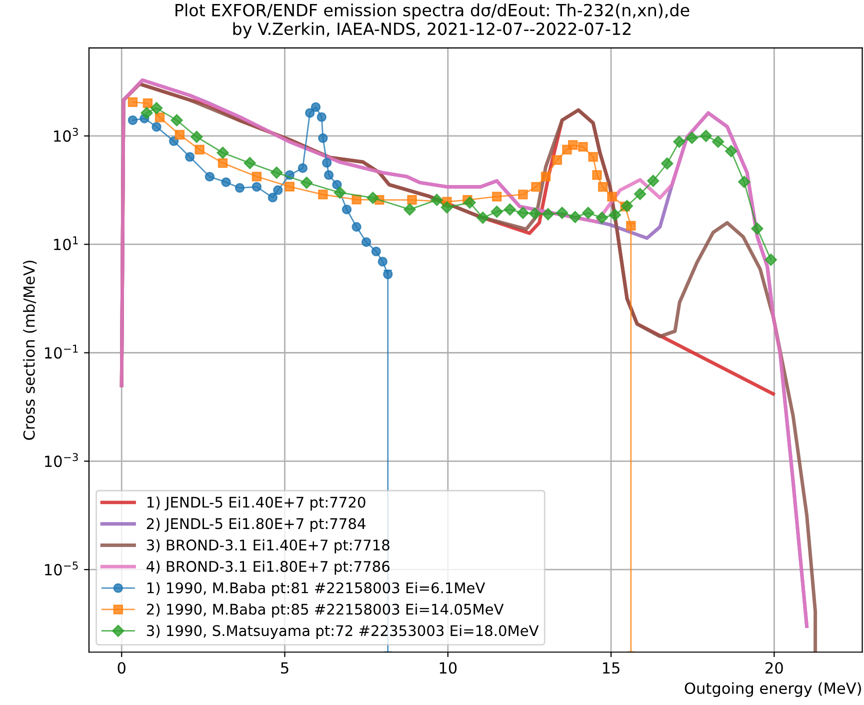  What do you see at coordinates (61, 460) in the screenshot?
I see `y-tick-label: 10$^{−3}$` at bounding box center [61, 460].